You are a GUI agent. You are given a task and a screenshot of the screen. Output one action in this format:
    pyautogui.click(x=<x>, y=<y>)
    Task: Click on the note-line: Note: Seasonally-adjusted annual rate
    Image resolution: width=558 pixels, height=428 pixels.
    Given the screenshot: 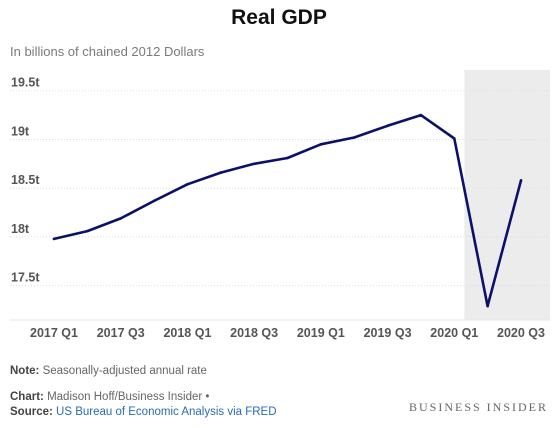 What is the action you would take?
    pyautogui.click(x=108, y=371)
    